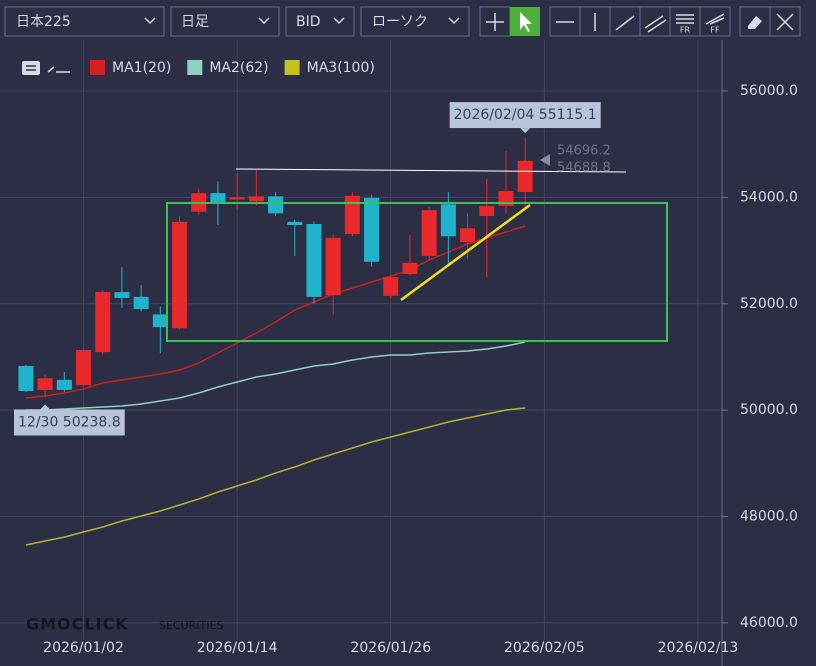  I want to click on tooltip-label: 2026/02/04 55115.1, so click(525, 115).